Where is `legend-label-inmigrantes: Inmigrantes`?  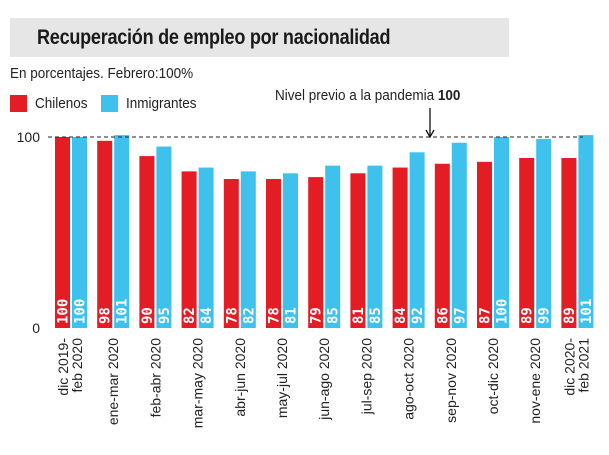
legend-label-inmigrantes: Inmigrantes is located at coordinates (161, 103).